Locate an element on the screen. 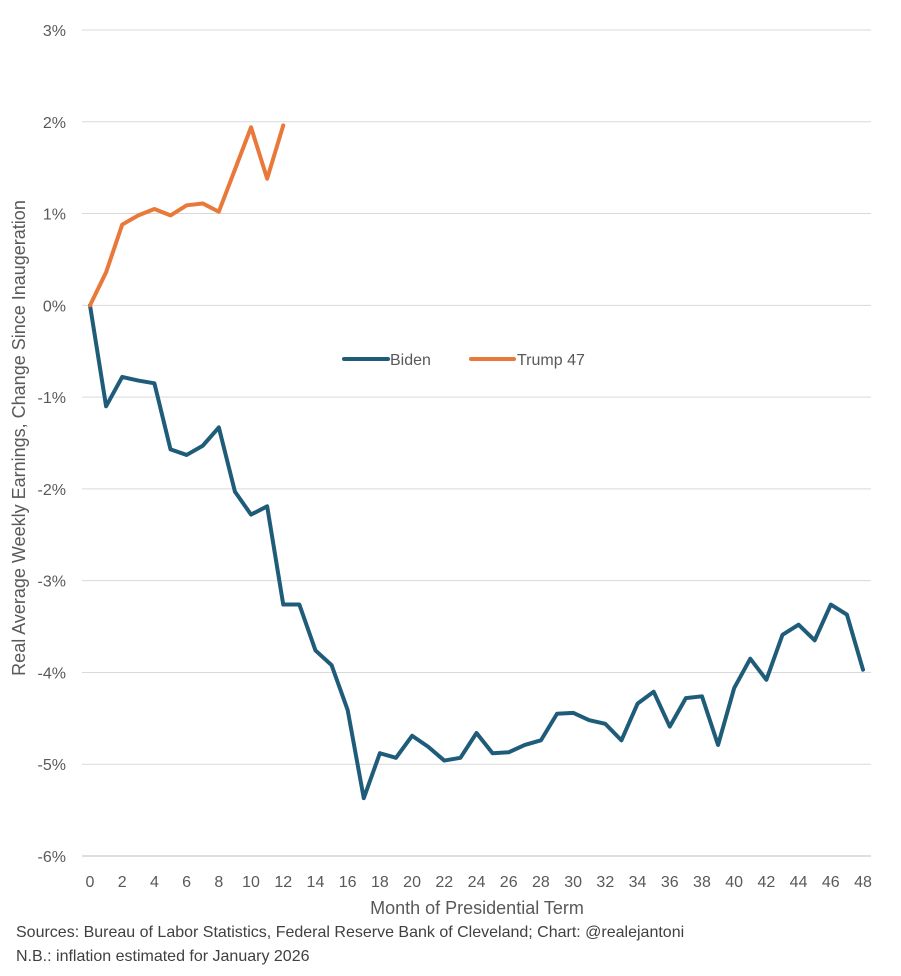  x-tick-label: 2 is located at coordinates (122, 882).